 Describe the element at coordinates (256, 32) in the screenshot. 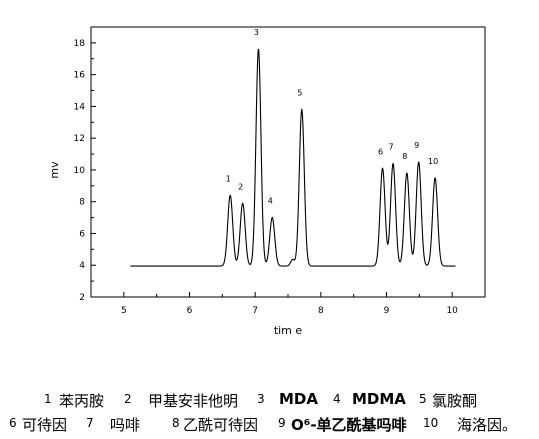

I see `peak-label: 3` at that location.